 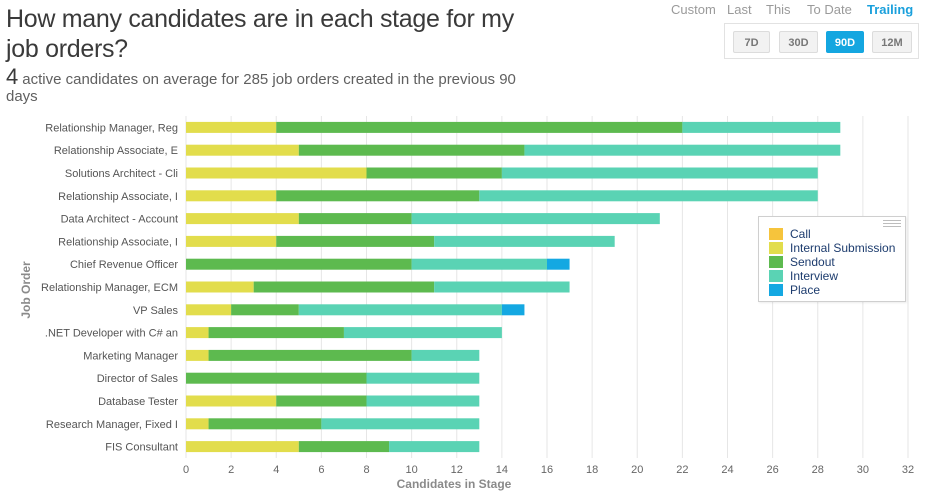 I want to click on y-tick-label: Solutions Architect - Cli, so click(x=121, y=174).